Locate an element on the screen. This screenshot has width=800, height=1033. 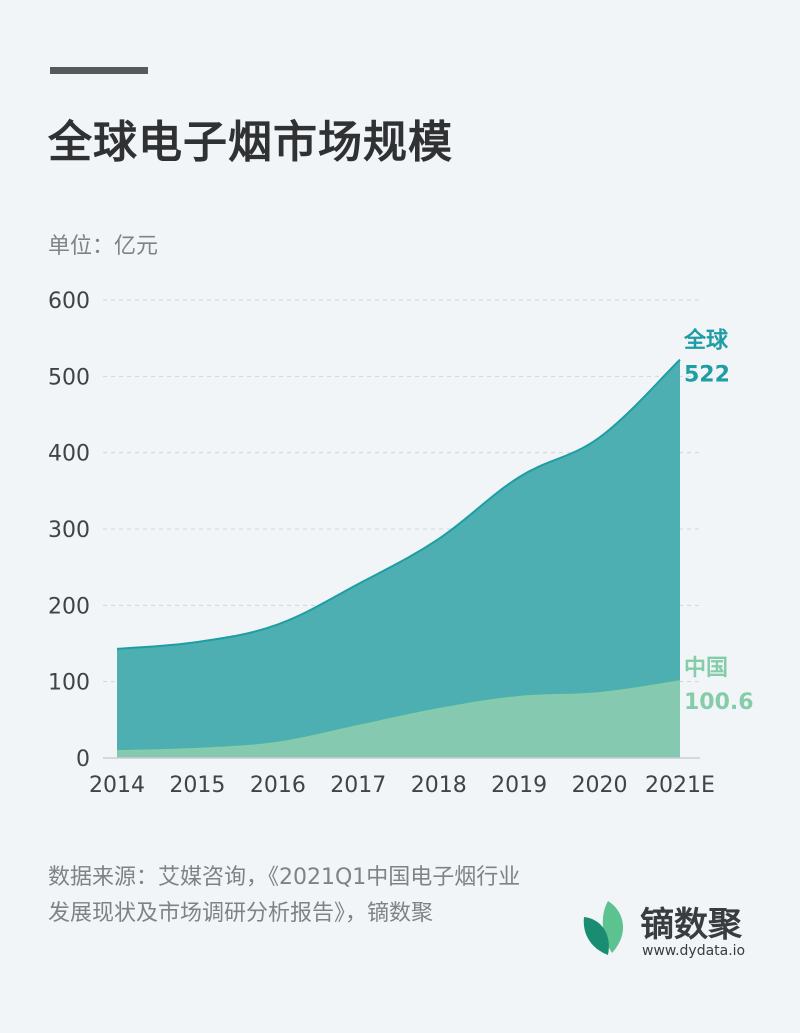
x-axis-ticks: 2014 2015 2016 2017 2018 2019 2020 2021E is located at coordinates (402, 785).